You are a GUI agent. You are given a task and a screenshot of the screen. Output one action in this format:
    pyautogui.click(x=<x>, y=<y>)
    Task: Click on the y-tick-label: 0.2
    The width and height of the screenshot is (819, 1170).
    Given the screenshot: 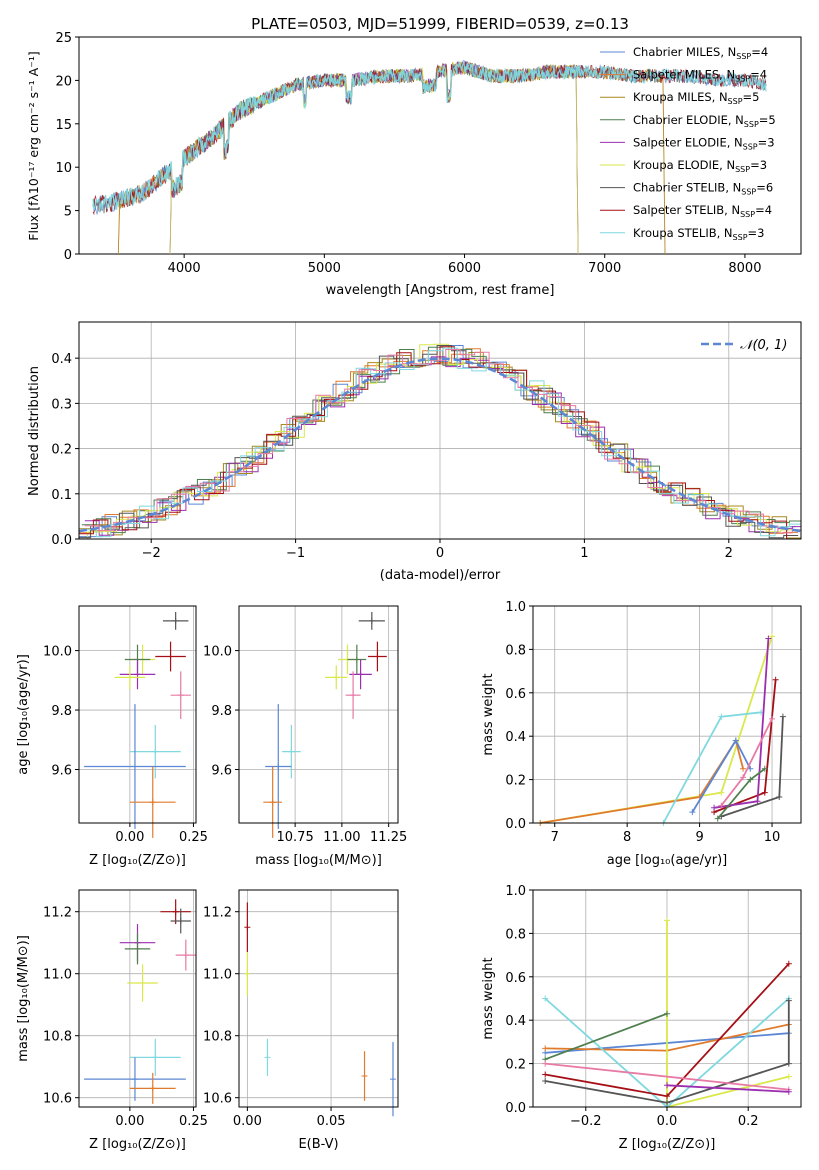 What is the action you would take?
    pyautogui.click(x=515, y=781)
    